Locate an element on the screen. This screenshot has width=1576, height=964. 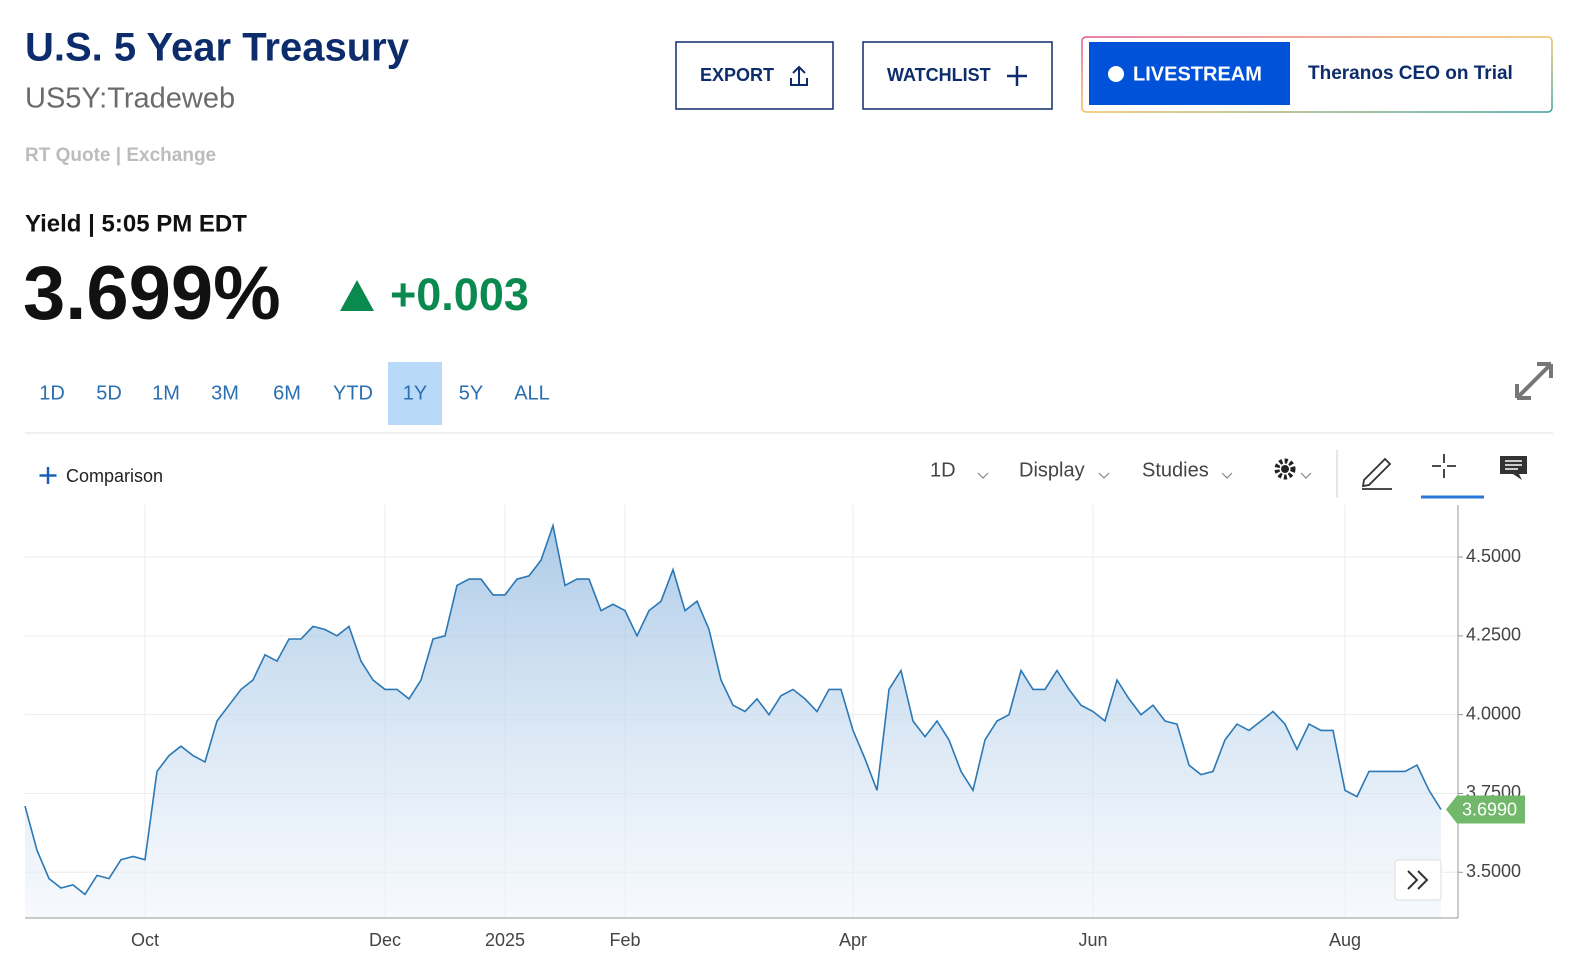
x-tick-label: Aug is located at coordinates (1345, 940).